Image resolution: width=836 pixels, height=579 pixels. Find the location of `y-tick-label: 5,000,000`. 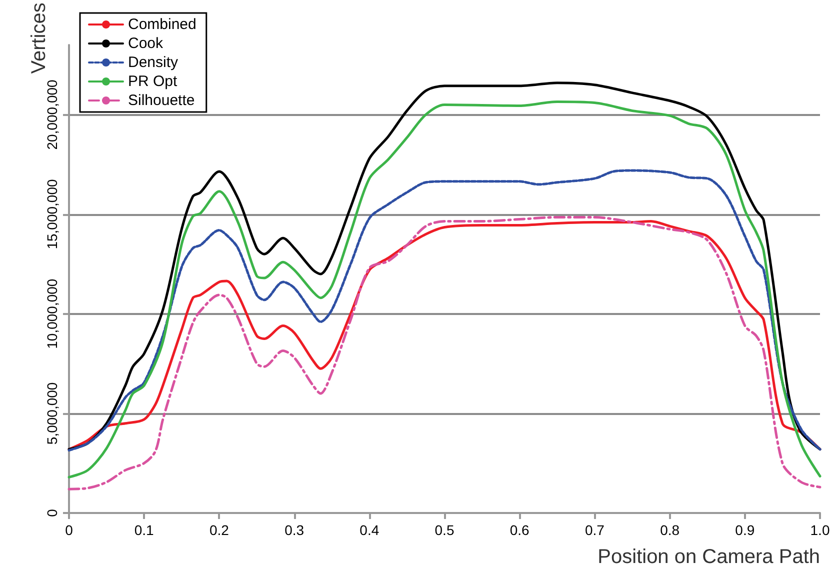

y-tick-label: 5,000,000 is located at coordinates (52, 413).